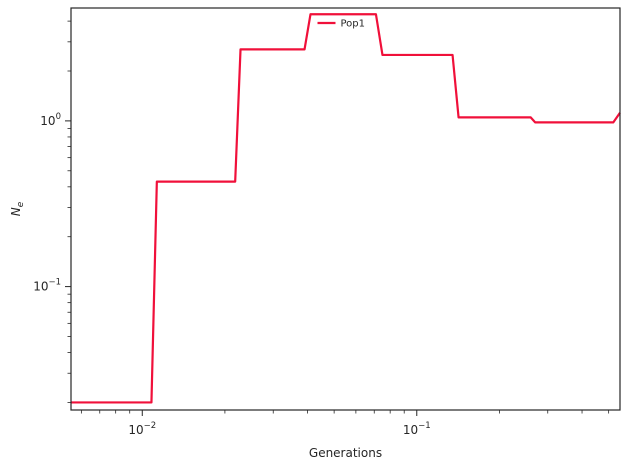  Describe the element at coordinates (142, 429) in the screenshot. I see `x-tick-label: 10⁻²` at that location.